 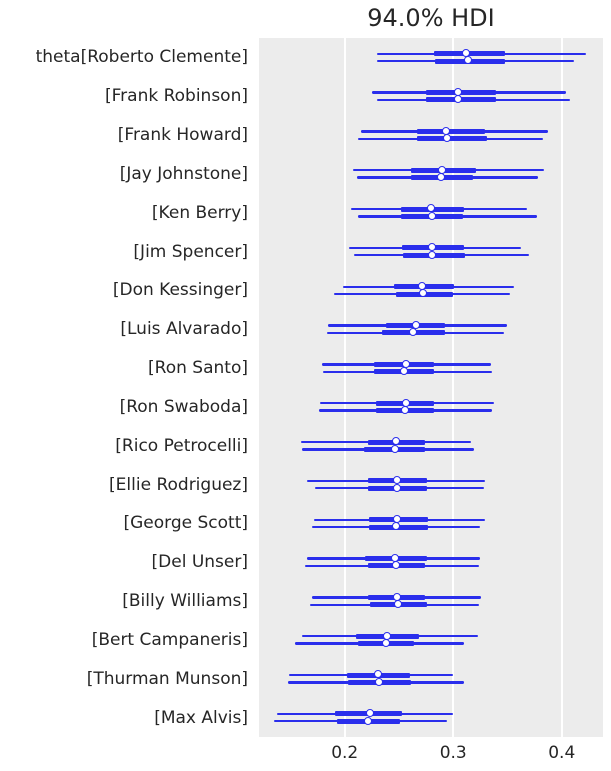 I want to click on y-axis-label: [Ron Swaboda], so click(x=183, y=406).